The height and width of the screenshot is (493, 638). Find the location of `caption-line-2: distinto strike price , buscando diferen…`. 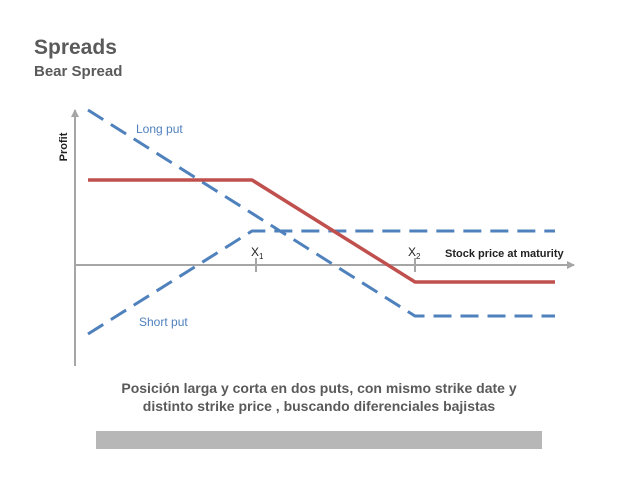

caption-line-2: distinto strike price , buscando diferen… is located at coordinates (319, 406).